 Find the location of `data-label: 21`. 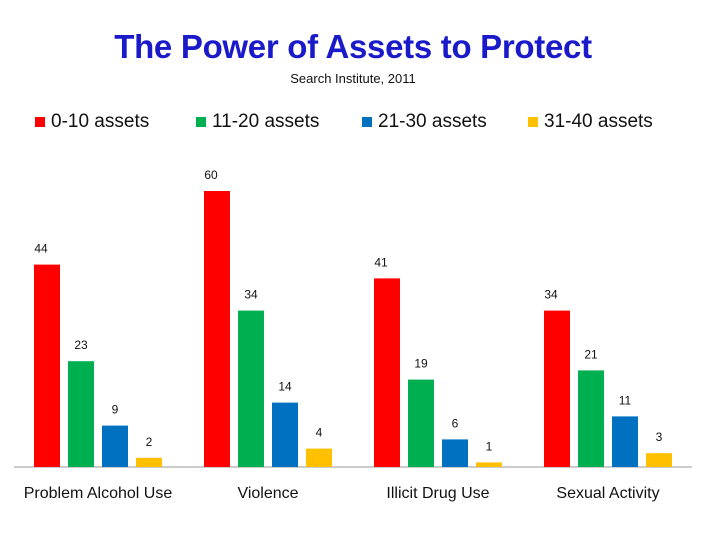

data-label: 21 is located at coordinates (591, 354).